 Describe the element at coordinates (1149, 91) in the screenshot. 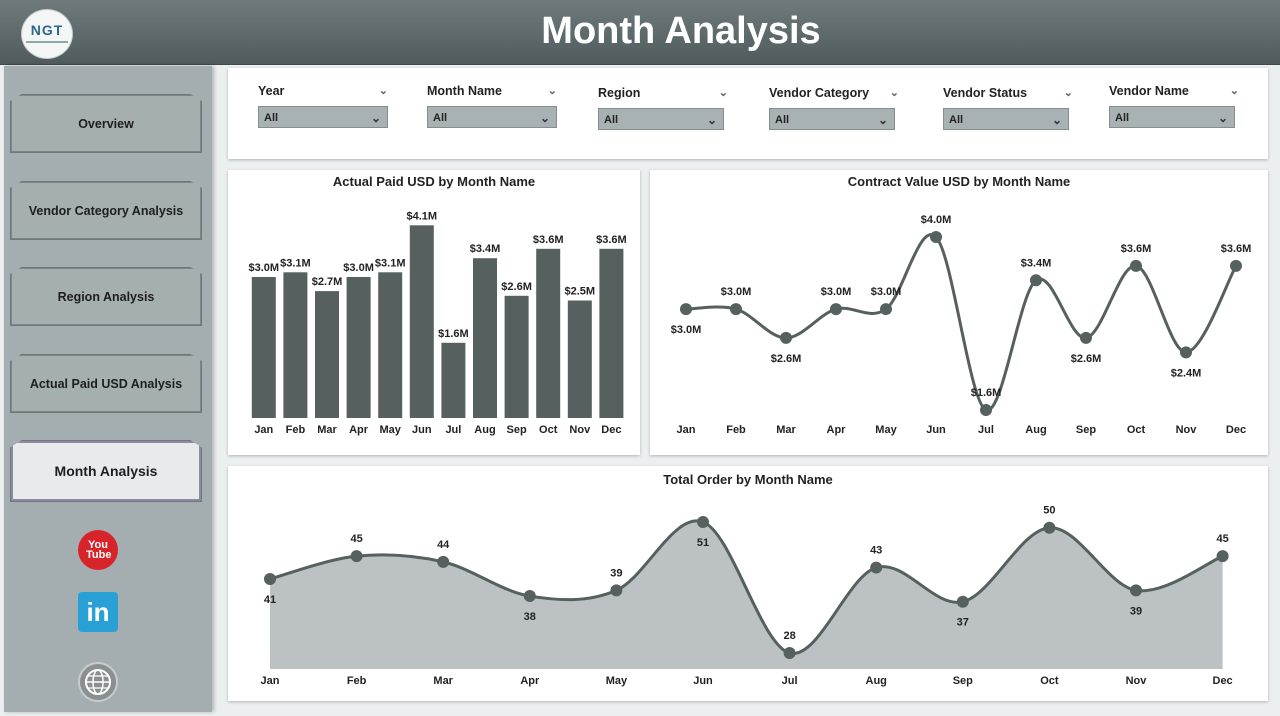

I see `filter-vendor-name-label: Vendor Name` at that location.